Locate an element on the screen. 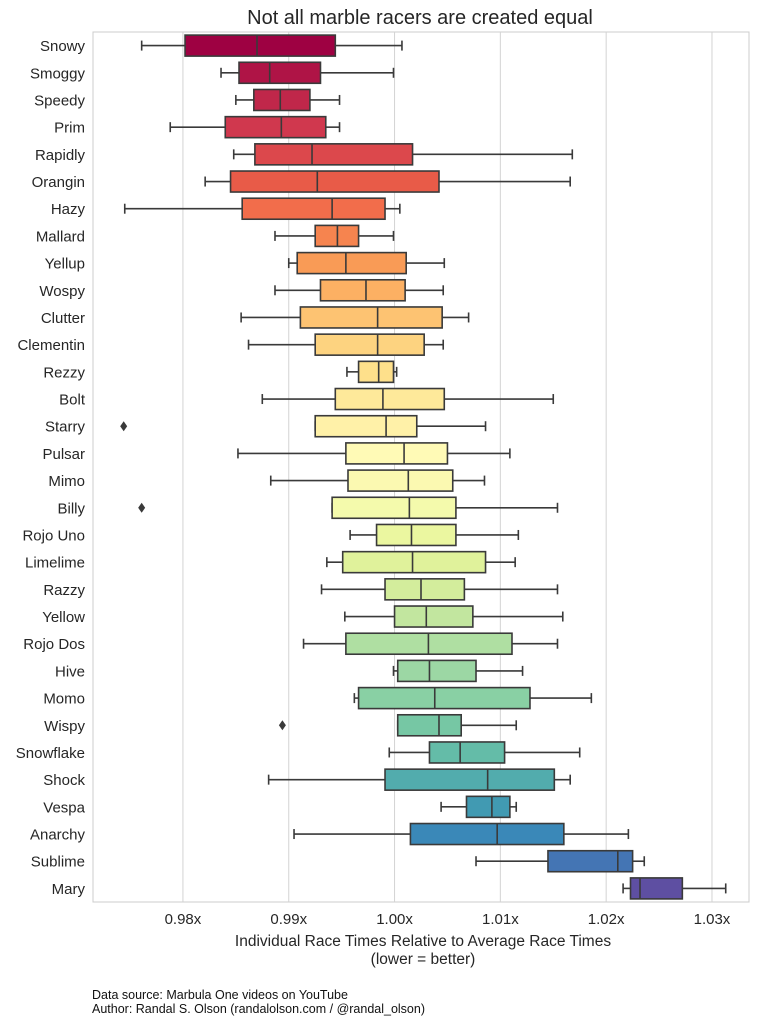 The height and width of the screenshot is (1024, 757). y-tick-label: Billy is located at coordinates (71, 508).